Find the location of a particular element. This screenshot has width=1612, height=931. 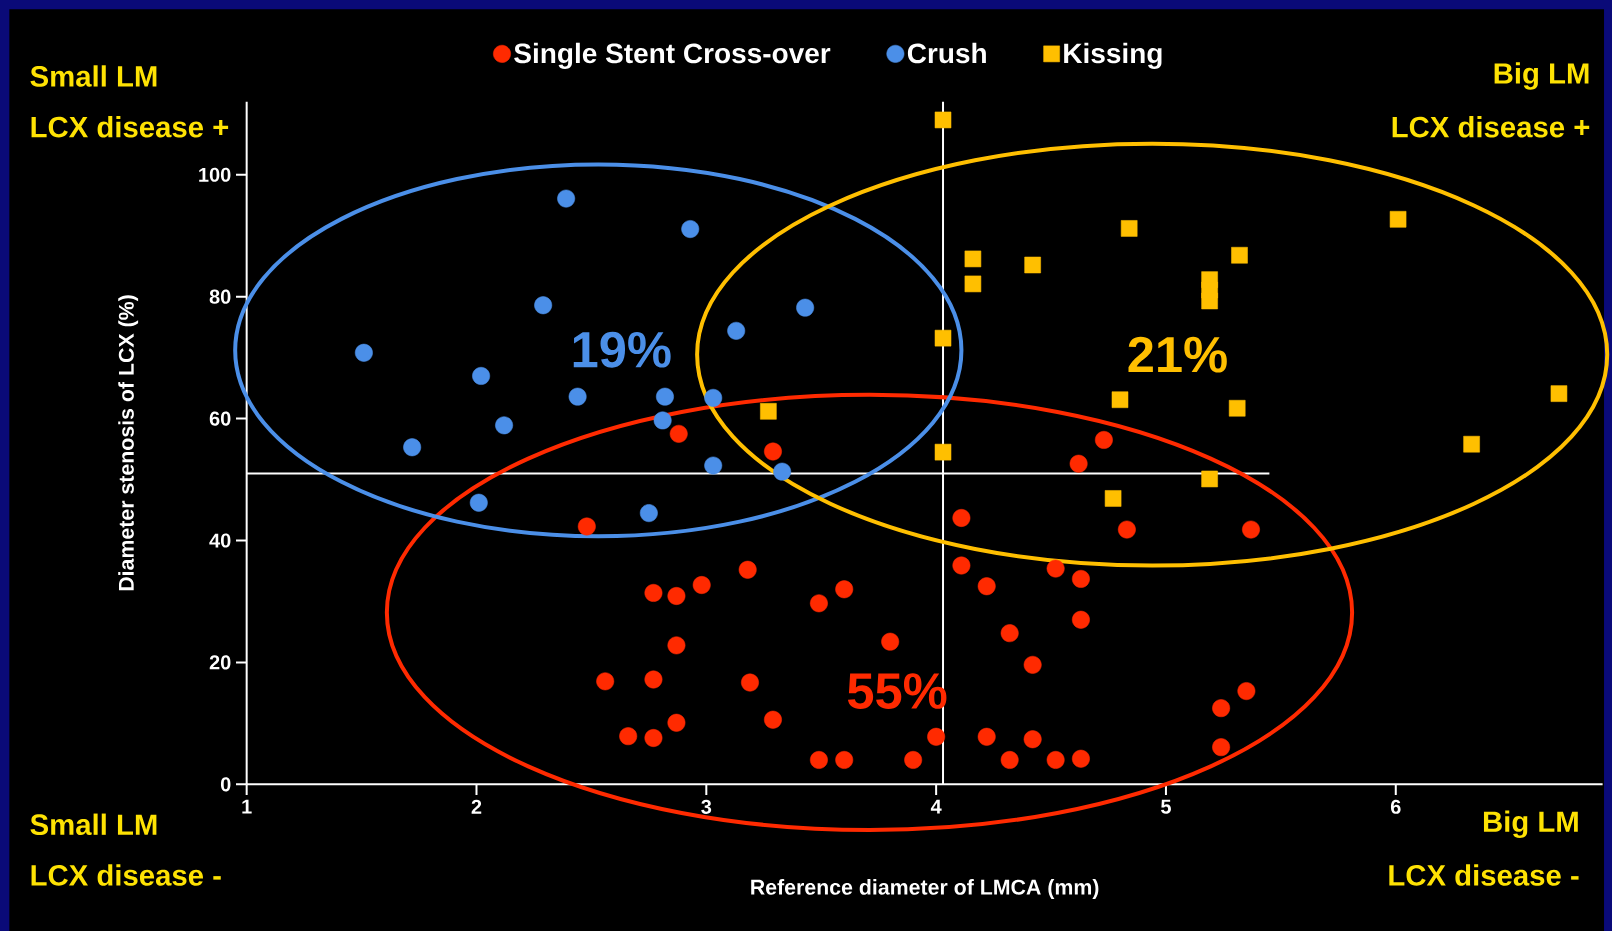

y-axis-title: Diameter stenosis of LCX (%) is located at coordinates (128, 443).